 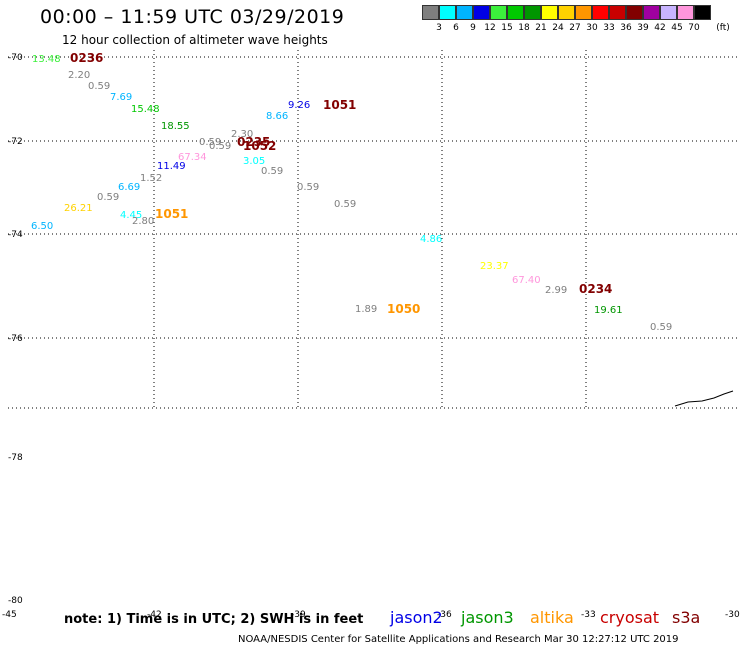 I want to click on coastline, so click(x=704, y=398).